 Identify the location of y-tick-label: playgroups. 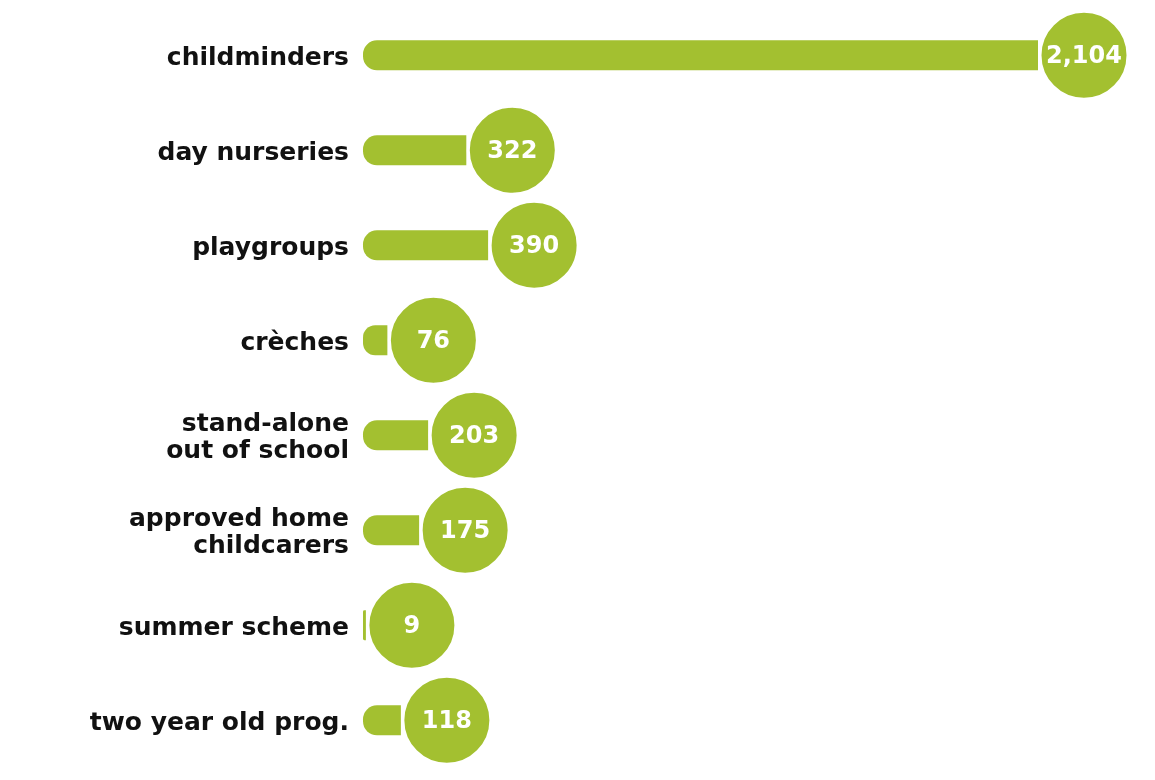
(270, 245).